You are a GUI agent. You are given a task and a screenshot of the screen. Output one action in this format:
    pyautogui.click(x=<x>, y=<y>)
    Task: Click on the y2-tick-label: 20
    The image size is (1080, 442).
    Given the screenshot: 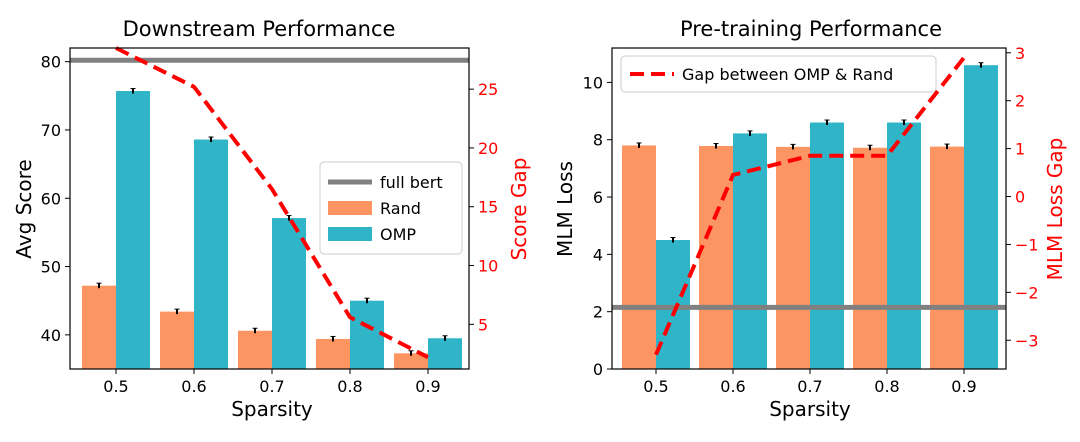 What is the action you would take?
    pyautogui.click(x=488, y=148)
    